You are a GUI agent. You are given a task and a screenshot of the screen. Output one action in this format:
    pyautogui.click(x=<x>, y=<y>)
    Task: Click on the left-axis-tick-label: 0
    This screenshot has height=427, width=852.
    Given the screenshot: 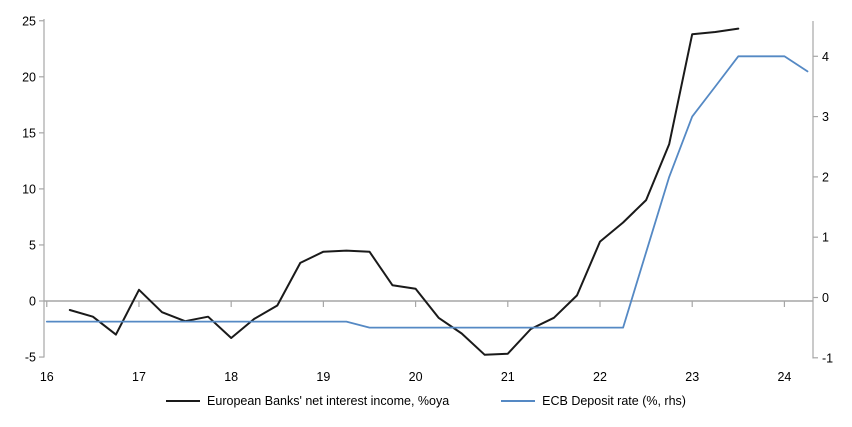 What is the action you would take?
    pyautogui.click(x=32, y=302)
    